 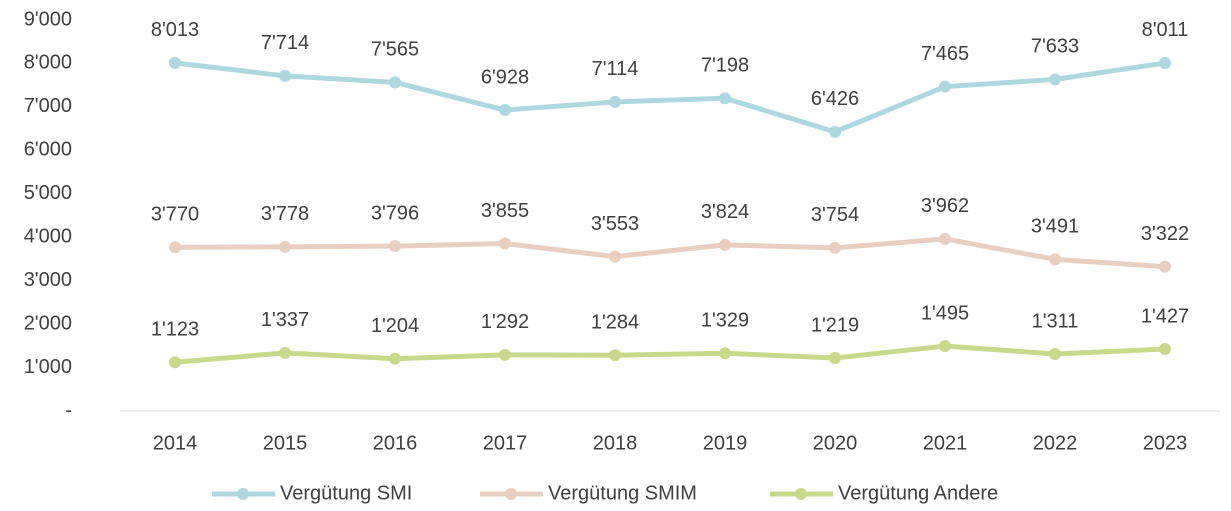 I want to click on x-tick-label: 2019, so click(x=725, y=443).